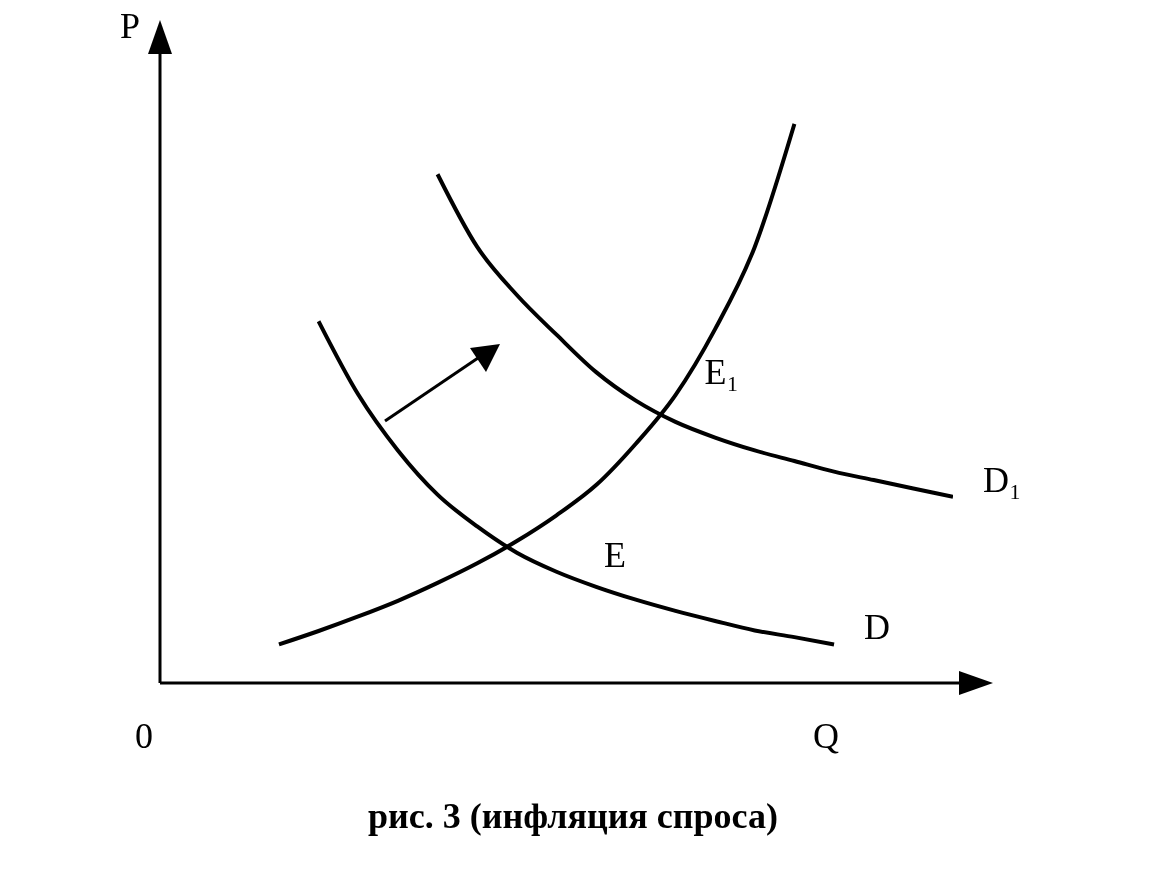 The height and width of the screenshot is (893, 1163). I want to click on text: 0, so click(144, 736).